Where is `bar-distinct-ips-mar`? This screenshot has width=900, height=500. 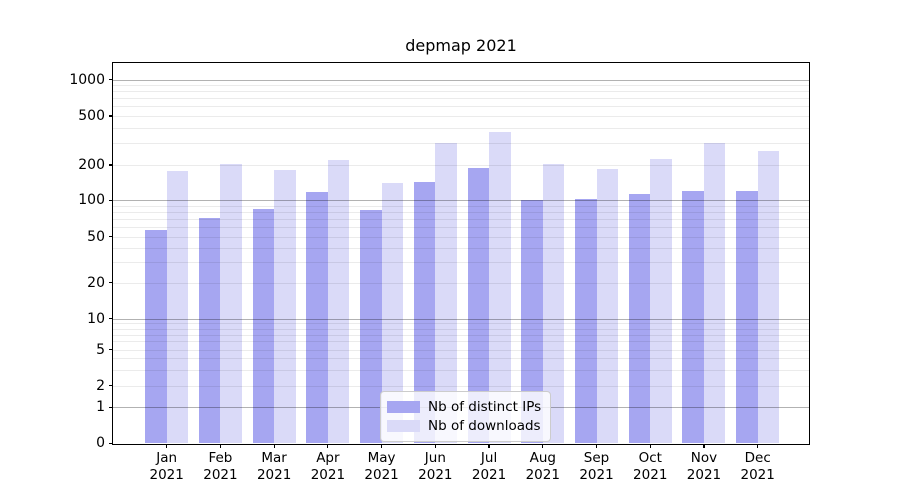 bar-distinct-ips-mar is located at coordinates (263, 326).